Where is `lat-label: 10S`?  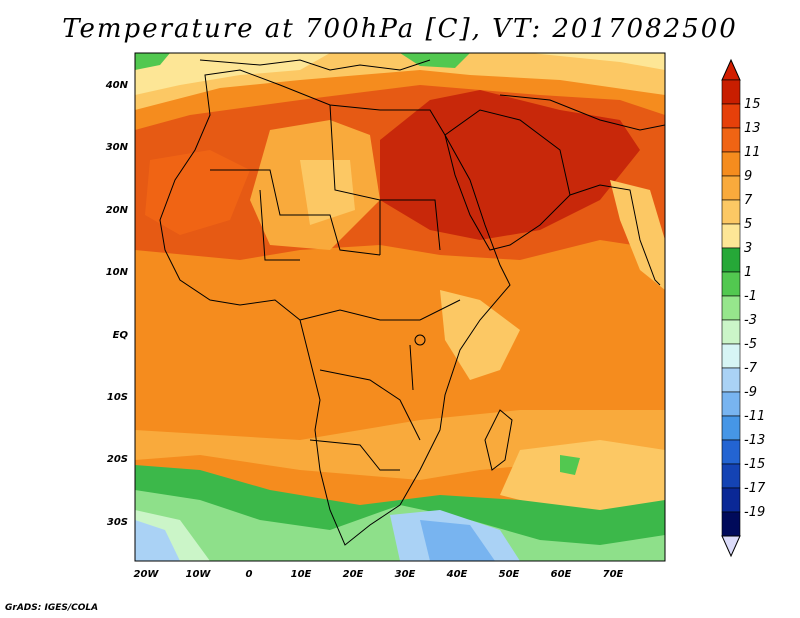
lat-label: 10S is located at coordinates (117, 397).